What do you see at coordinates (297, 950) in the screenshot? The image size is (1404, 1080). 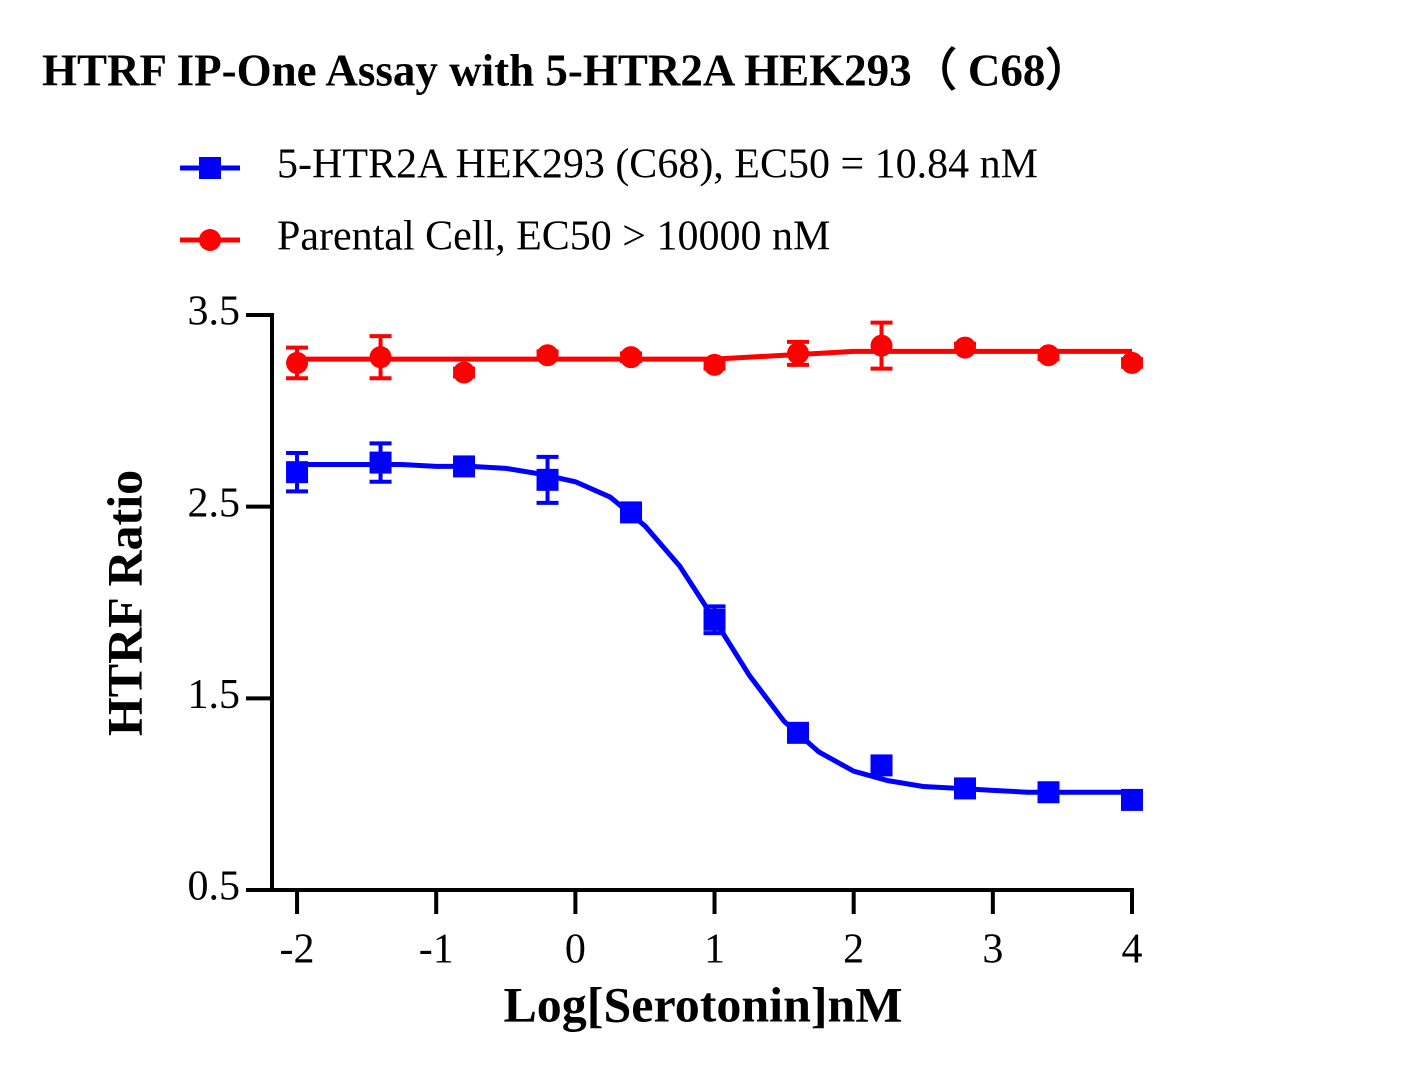 I see `x-tick-label: -2` at bounding box center [297, 950].